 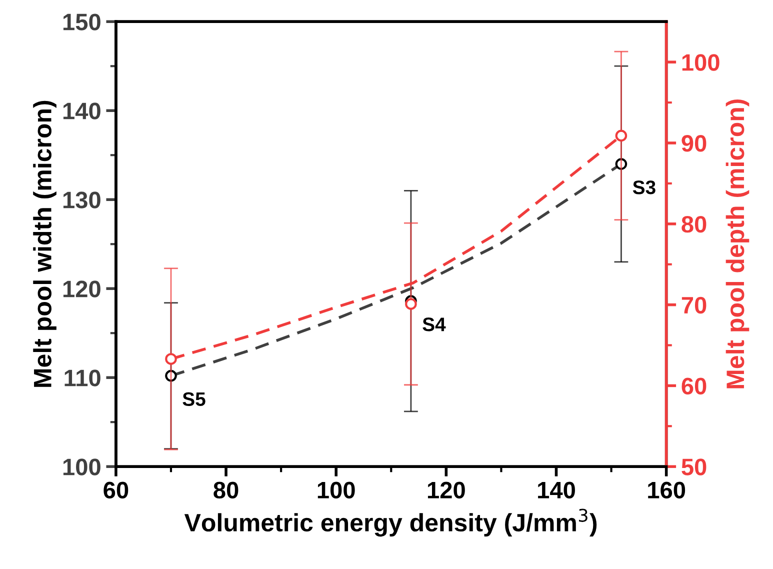 I want to click on x-axis-title: Volumetric energy density (J/mm$^{3}$), so click(x=390, y=522).